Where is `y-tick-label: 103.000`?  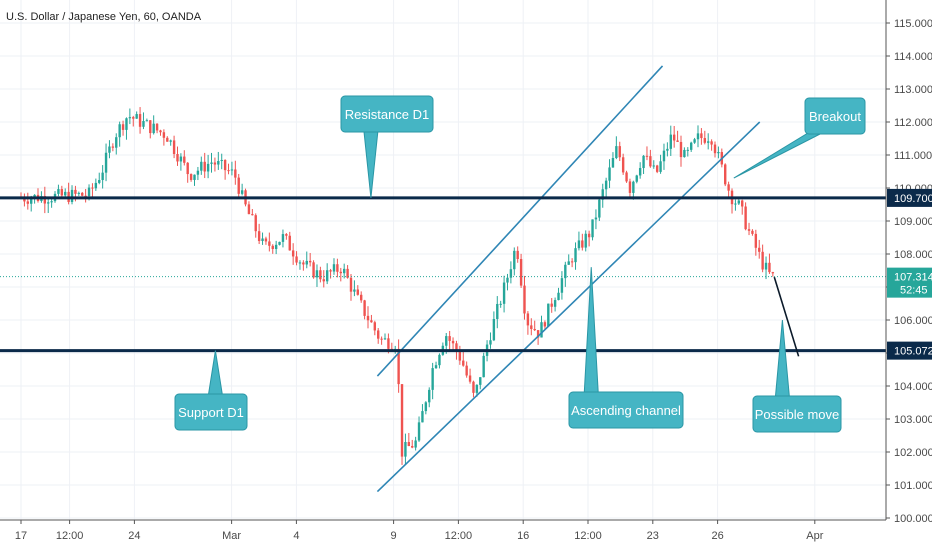 y-tick-label: 103.000 is located at coordinates (913, 420).